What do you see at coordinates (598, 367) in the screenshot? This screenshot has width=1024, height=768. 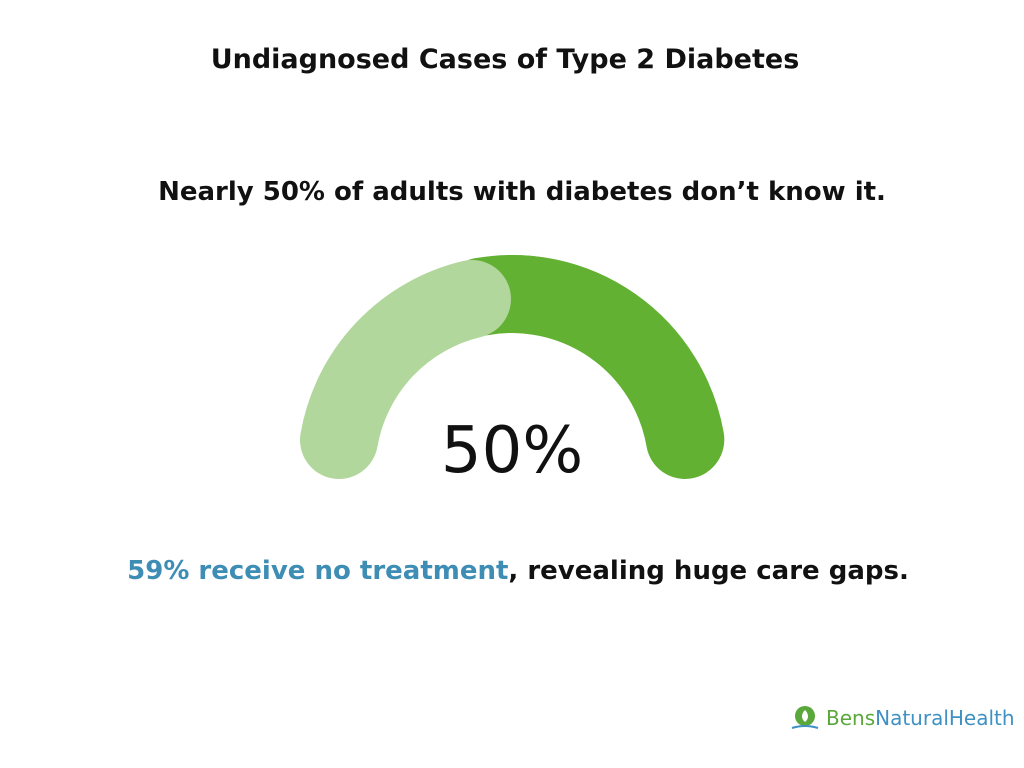 I see `gauge-remaining-arc-end` at bounding box center [598, 367].